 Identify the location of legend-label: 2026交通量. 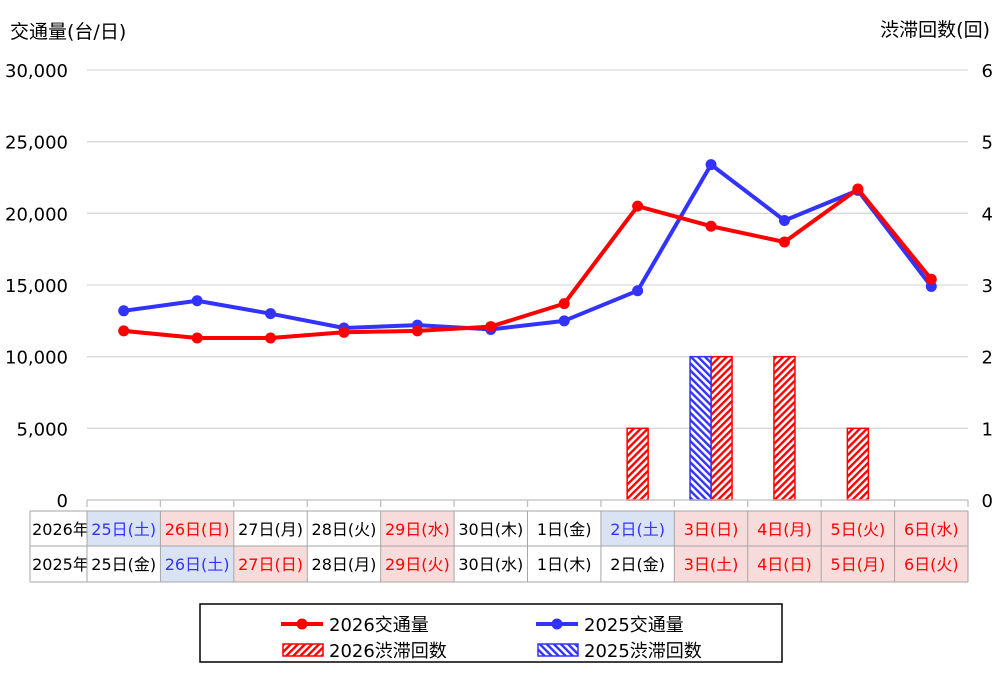
(379, 625).